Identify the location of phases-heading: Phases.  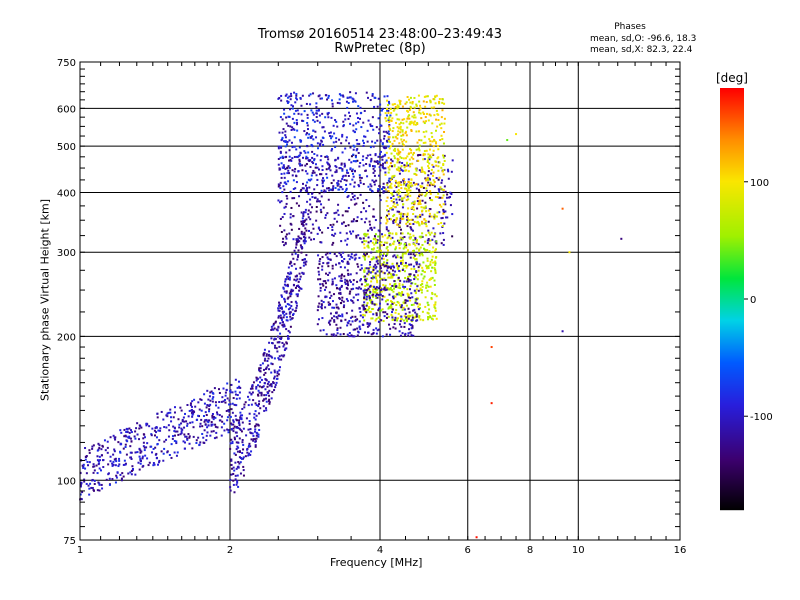
(630, 27).